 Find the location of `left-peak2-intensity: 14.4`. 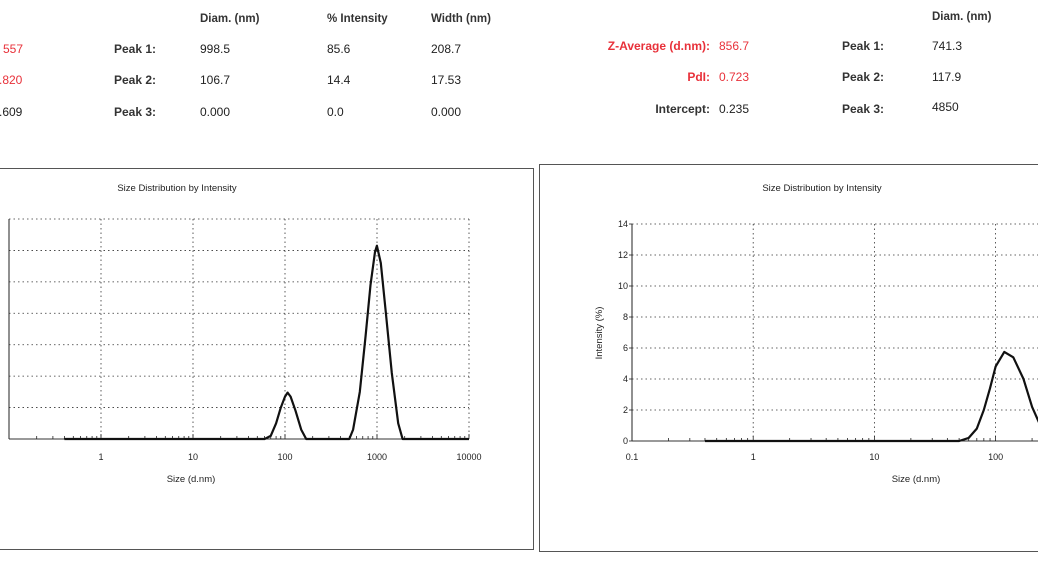

left-peak2-intensity: 14.4 is located at coordinates (339, 80).